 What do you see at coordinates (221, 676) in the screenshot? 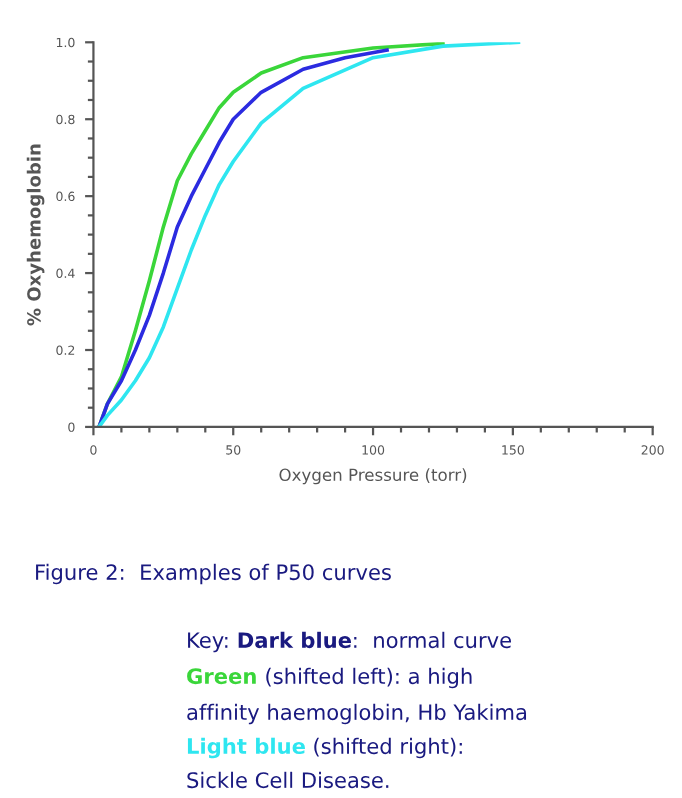
I see `text: Green` at bounding box center [221, 676].